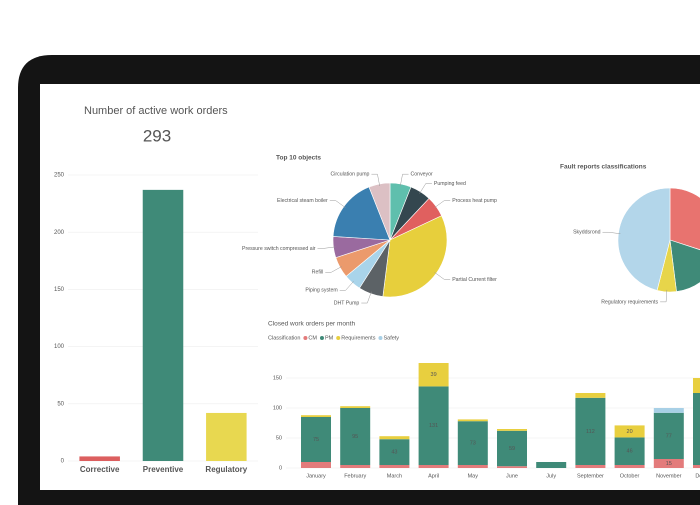 This screenshot has width=700, height=505. What do you see at coordinates (355, 437) in the screenshot?
I see `segment-label: 95` at bounding box center [355, 437].